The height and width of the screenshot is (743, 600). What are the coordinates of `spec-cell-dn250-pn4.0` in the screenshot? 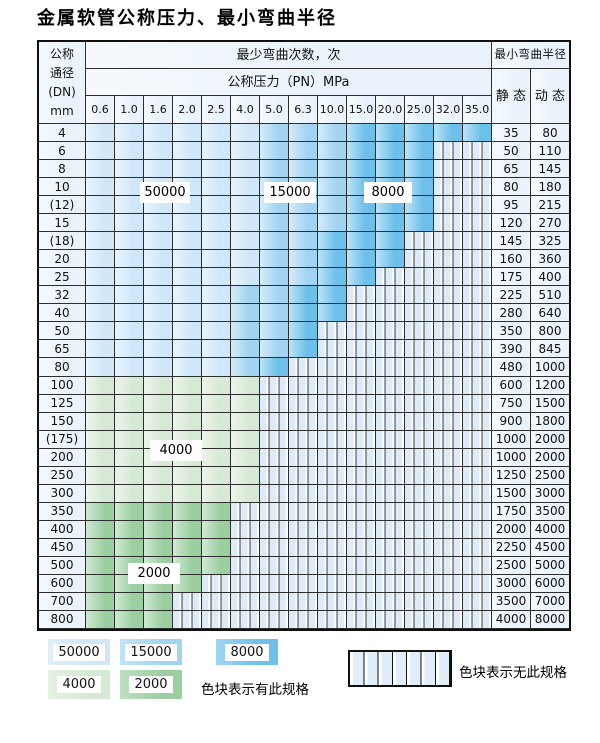 It's located at (245, 475).